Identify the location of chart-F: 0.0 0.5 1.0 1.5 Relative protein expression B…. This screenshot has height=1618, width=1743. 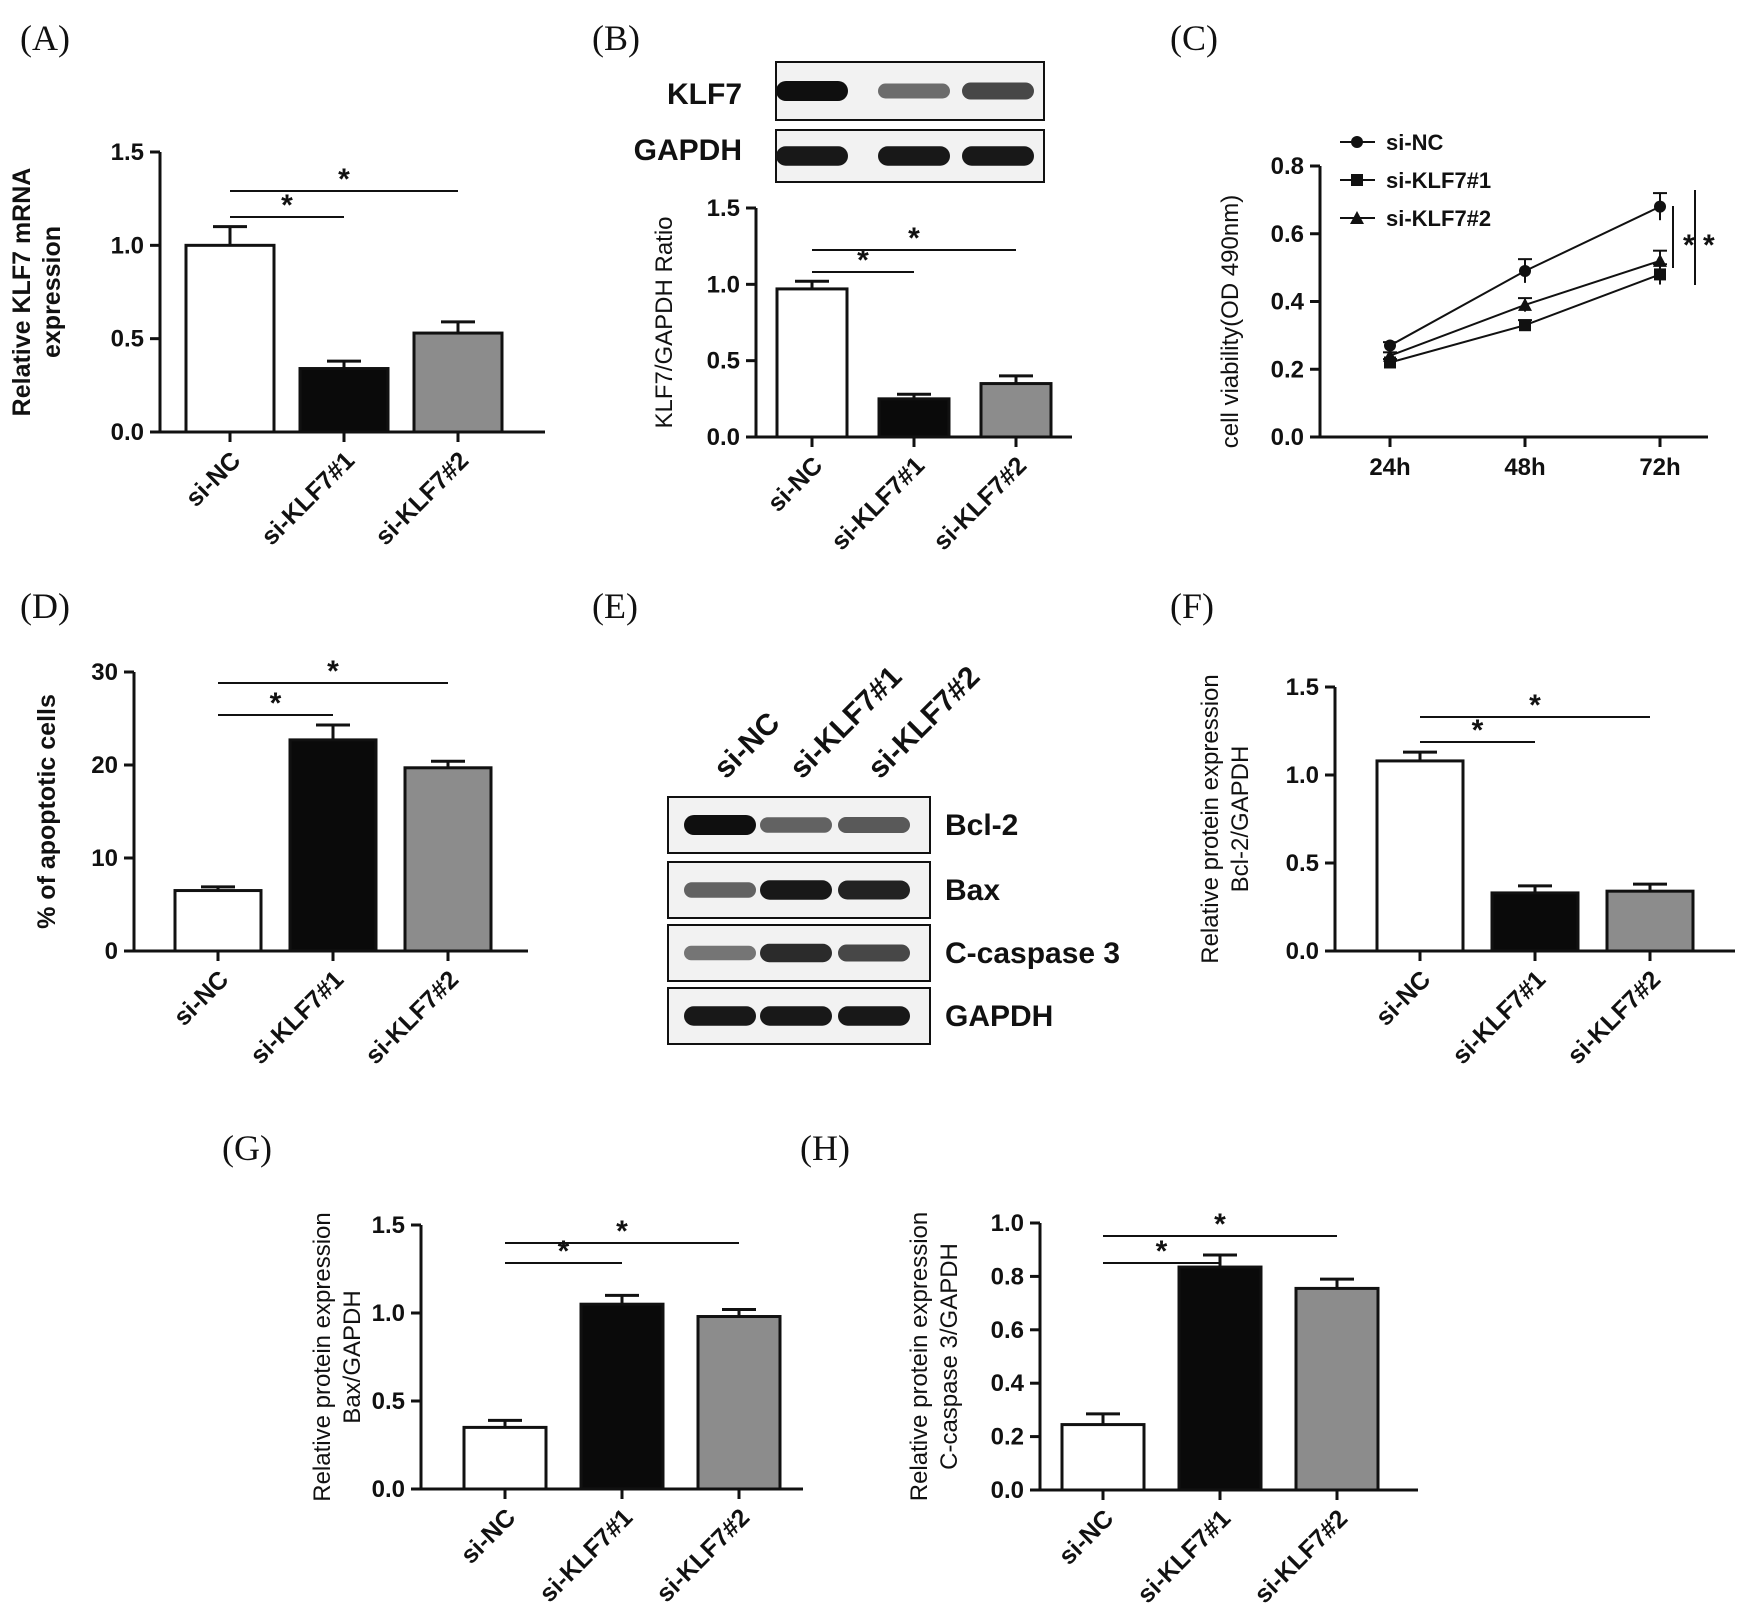
(1466, 872).